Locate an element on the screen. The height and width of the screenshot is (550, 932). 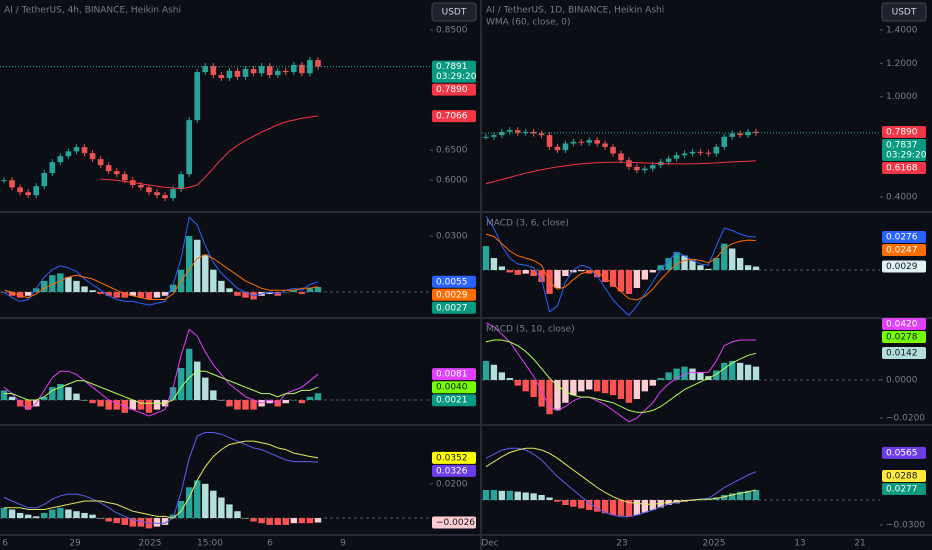
price-badge-label: 0.0027 is located at coordinates (452, 308).